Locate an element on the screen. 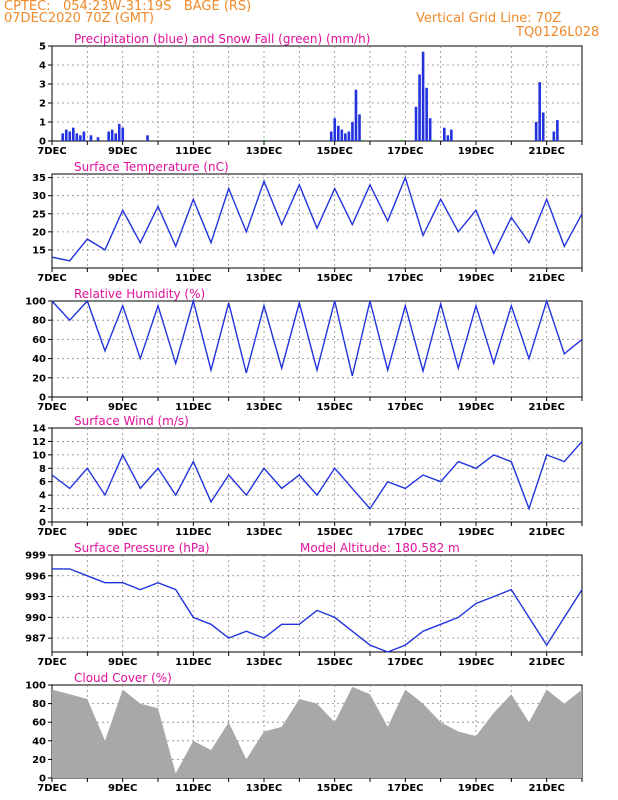 This screenshot has height=800, width=618. header-model-code: TQ0126L028 is located at coordinates (558, 32).